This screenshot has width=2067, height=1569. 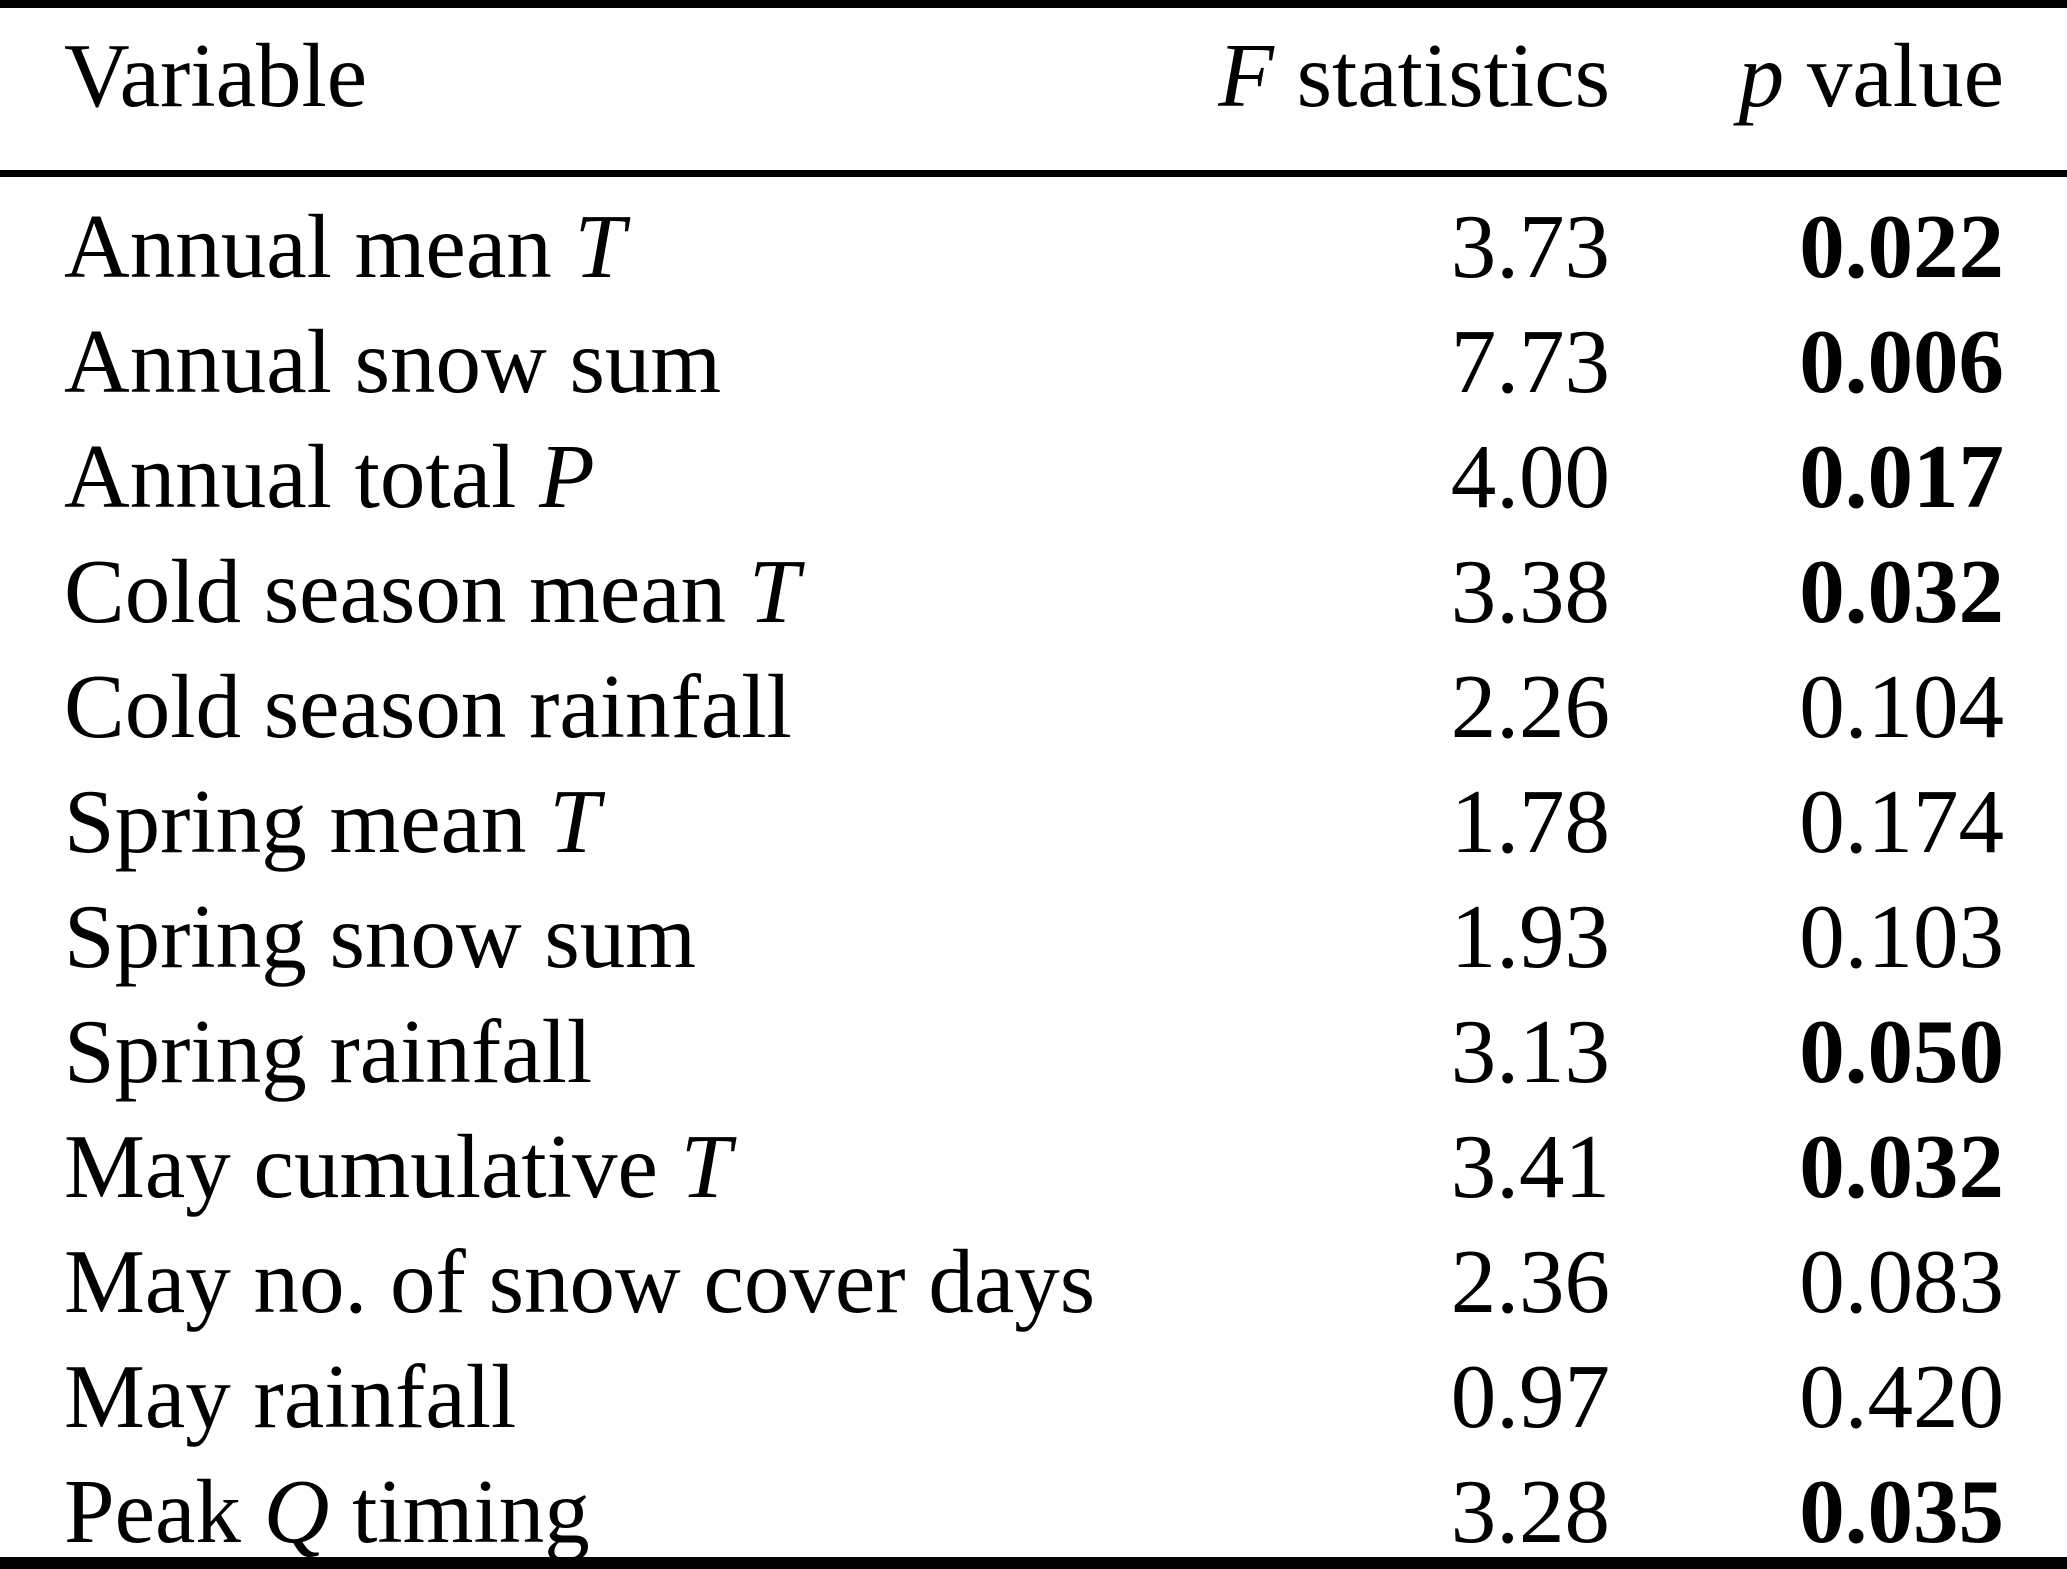 What do you see at coordinates (1033, 1039) in the screenshot?
I see `table-row: Spring rainfall 3.13 0.050` at bounding box center [1033, 1039].